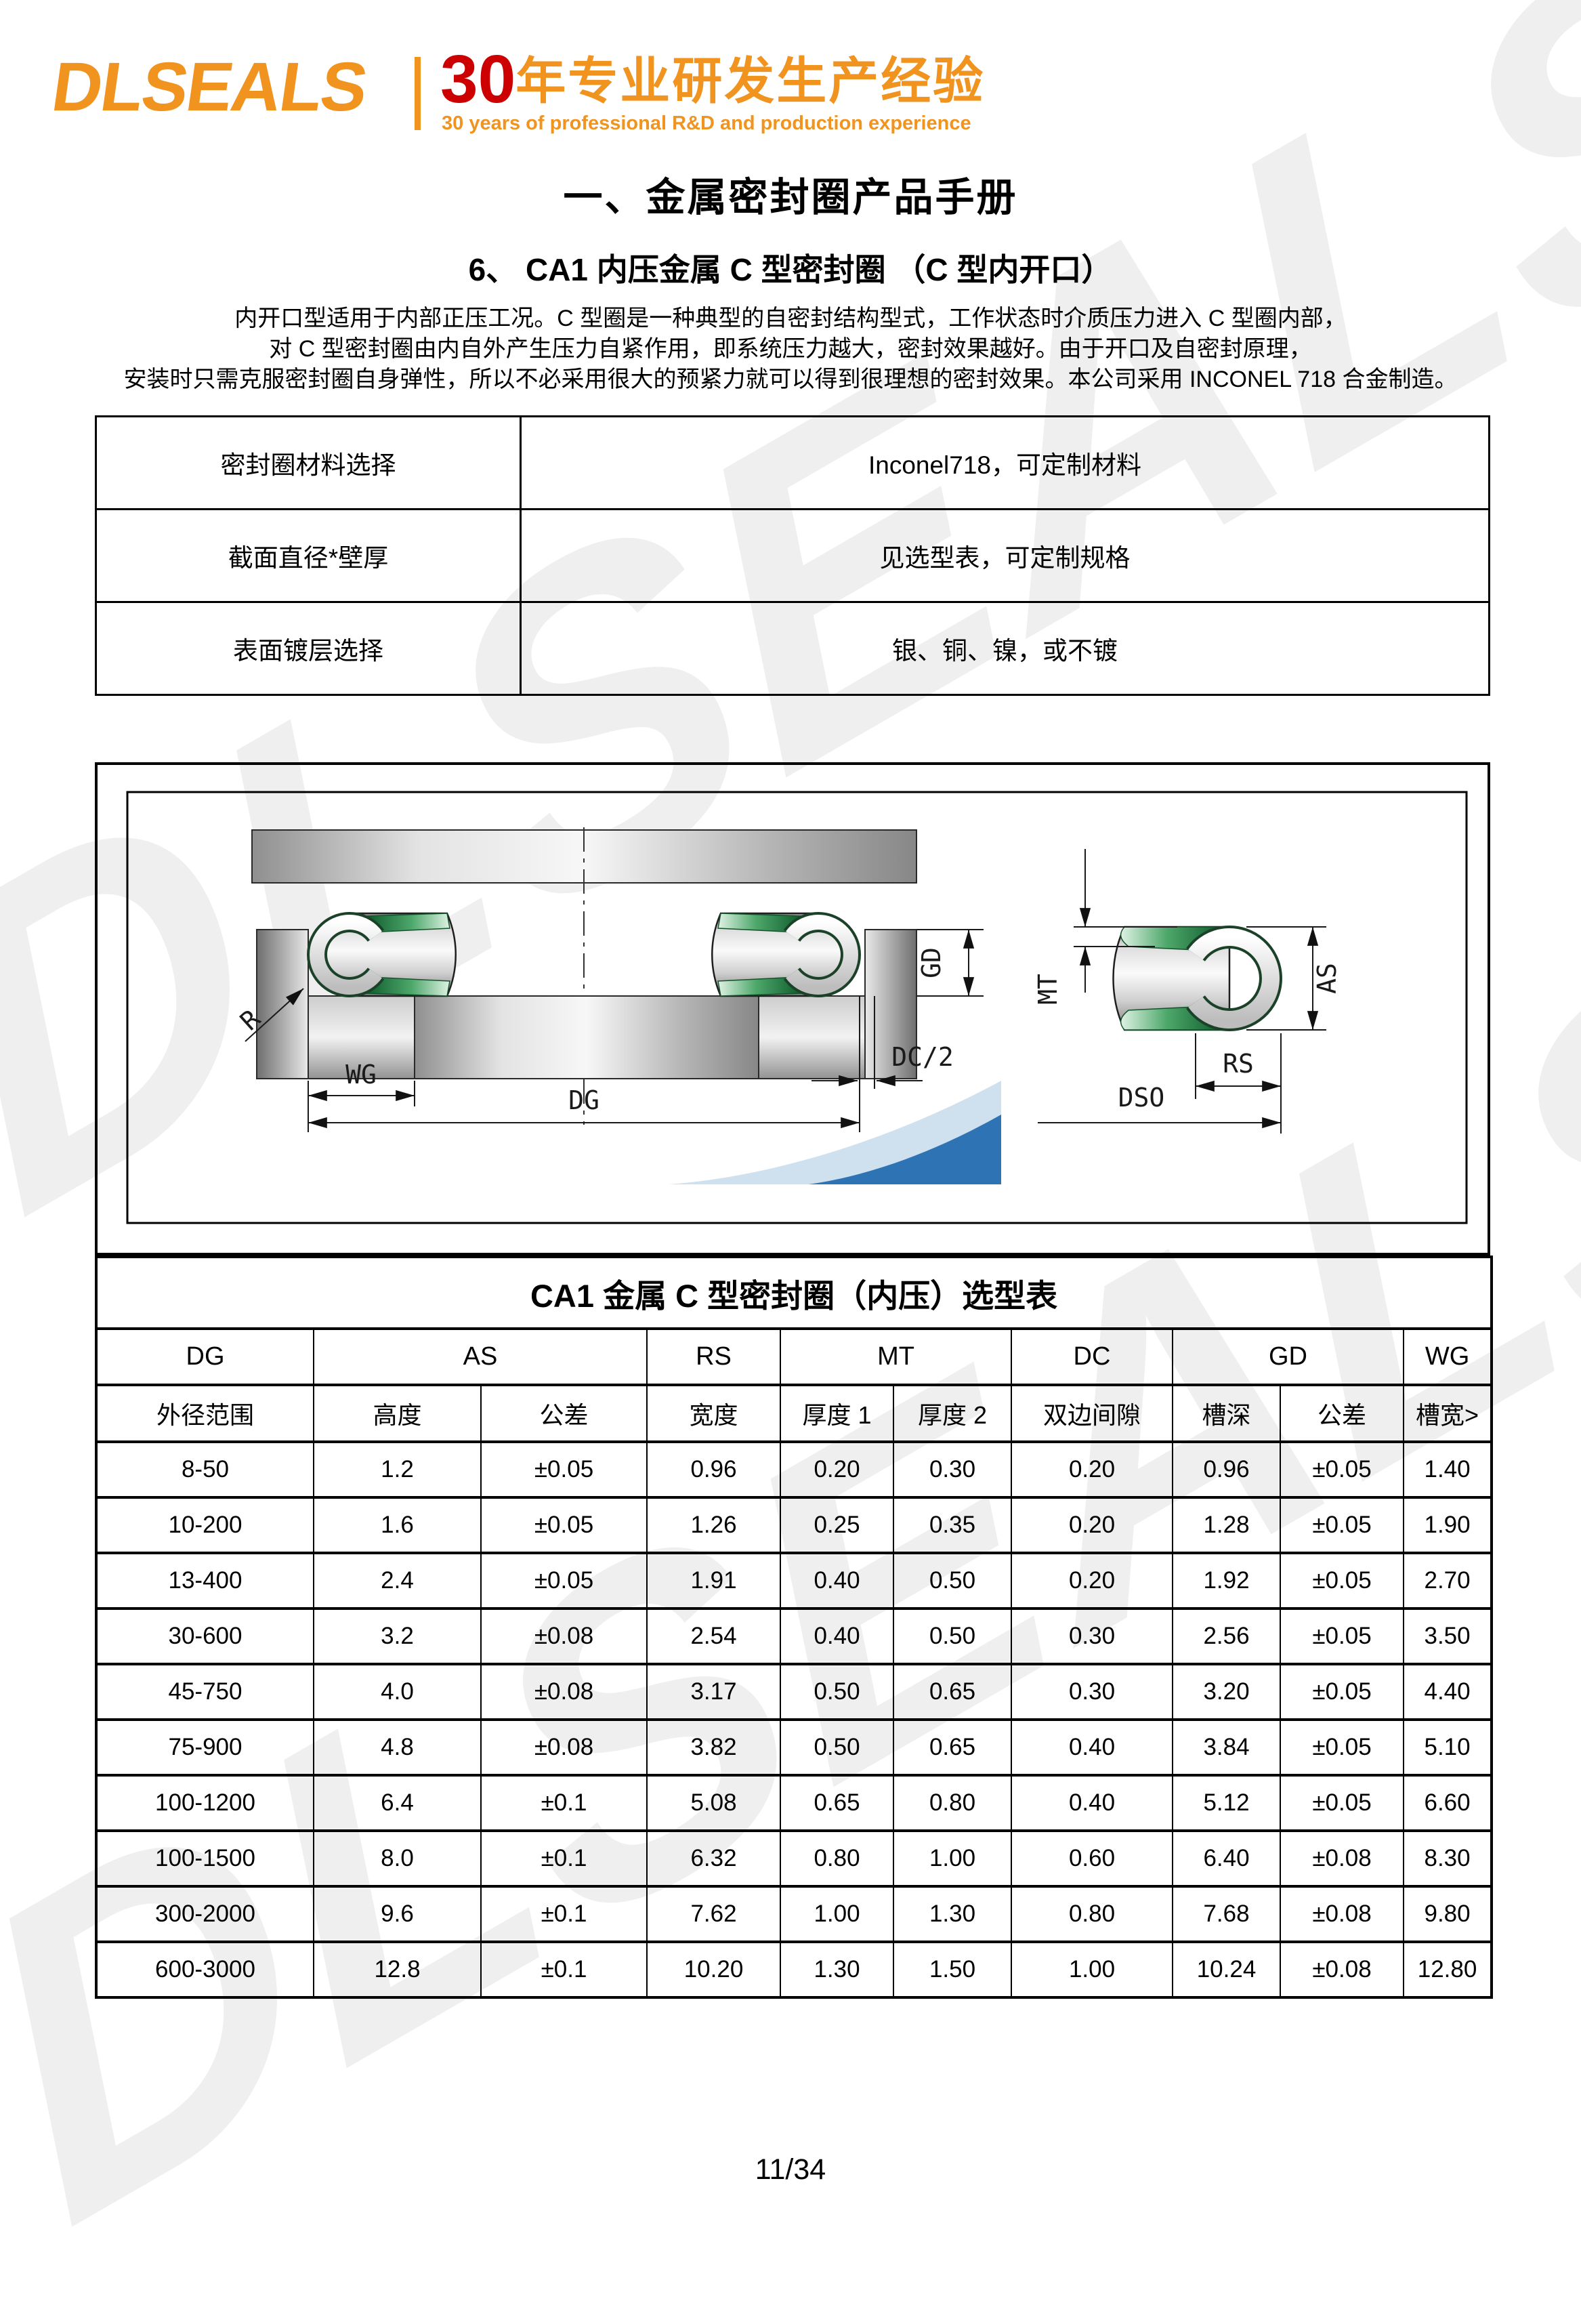  What do you see at coordinates (1447, 1692) in the screenshot?
I see `table-cell: 4.40` at bounding box center [1447, 1692].